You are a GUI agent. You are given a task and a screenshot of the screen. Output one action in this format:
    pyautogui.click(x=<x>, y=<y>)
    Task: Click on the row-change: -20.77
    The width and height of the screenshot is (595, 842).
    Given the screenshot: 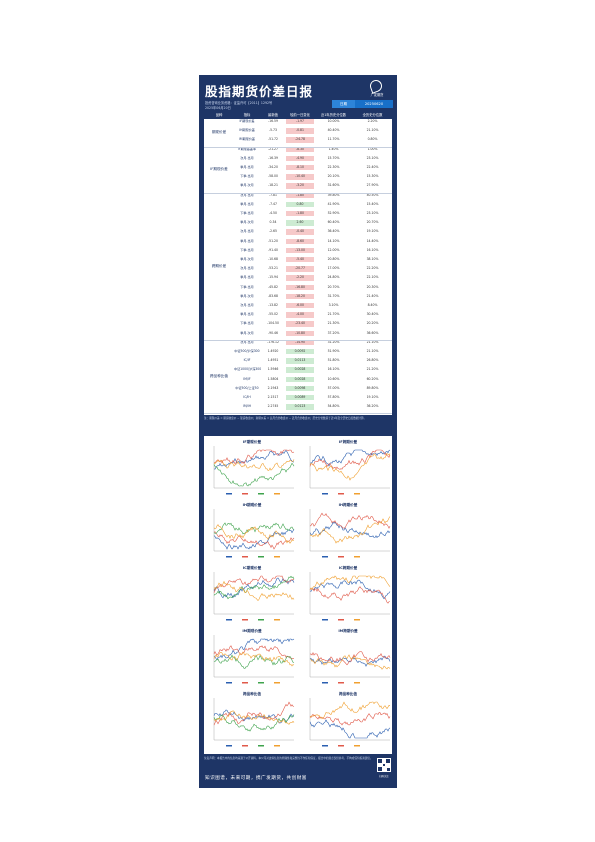 What is the action you would take?
    pyautogui.click(x=300, y=269)
    